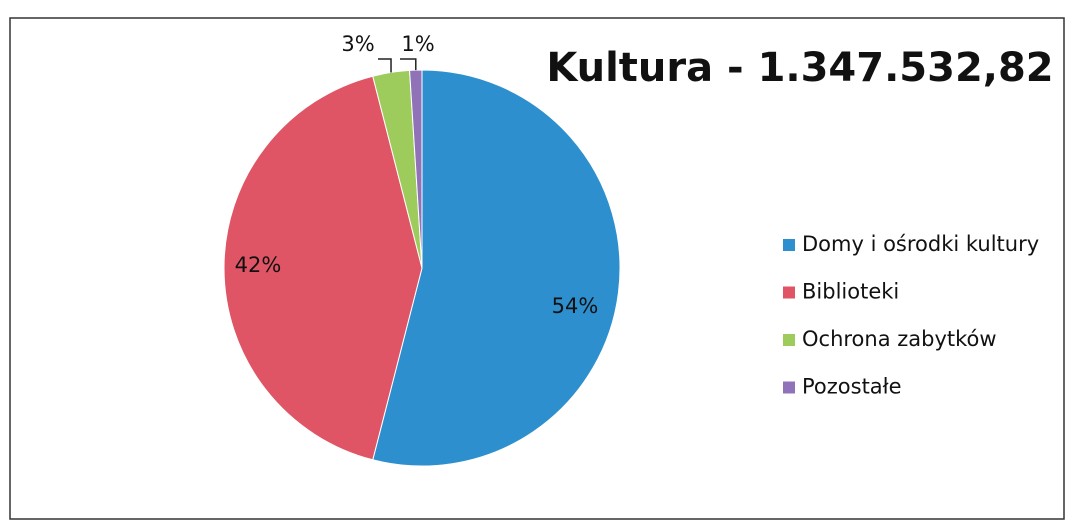 This screenshot has width=1069, height=524. What do you see at coordinates (852, 387) in the screenshot?
I see `legend-label: Pozostałe` at bounding box center [852, 387].